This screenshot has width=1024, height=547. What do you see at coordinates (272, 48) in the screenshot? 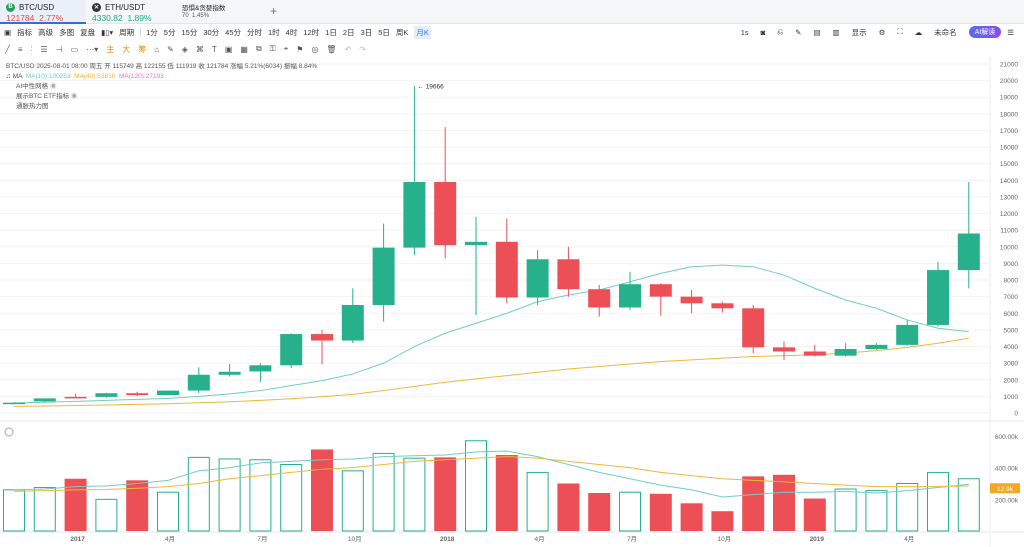
I see `lock-icon: ⚿` at bounding box center [272, 48].